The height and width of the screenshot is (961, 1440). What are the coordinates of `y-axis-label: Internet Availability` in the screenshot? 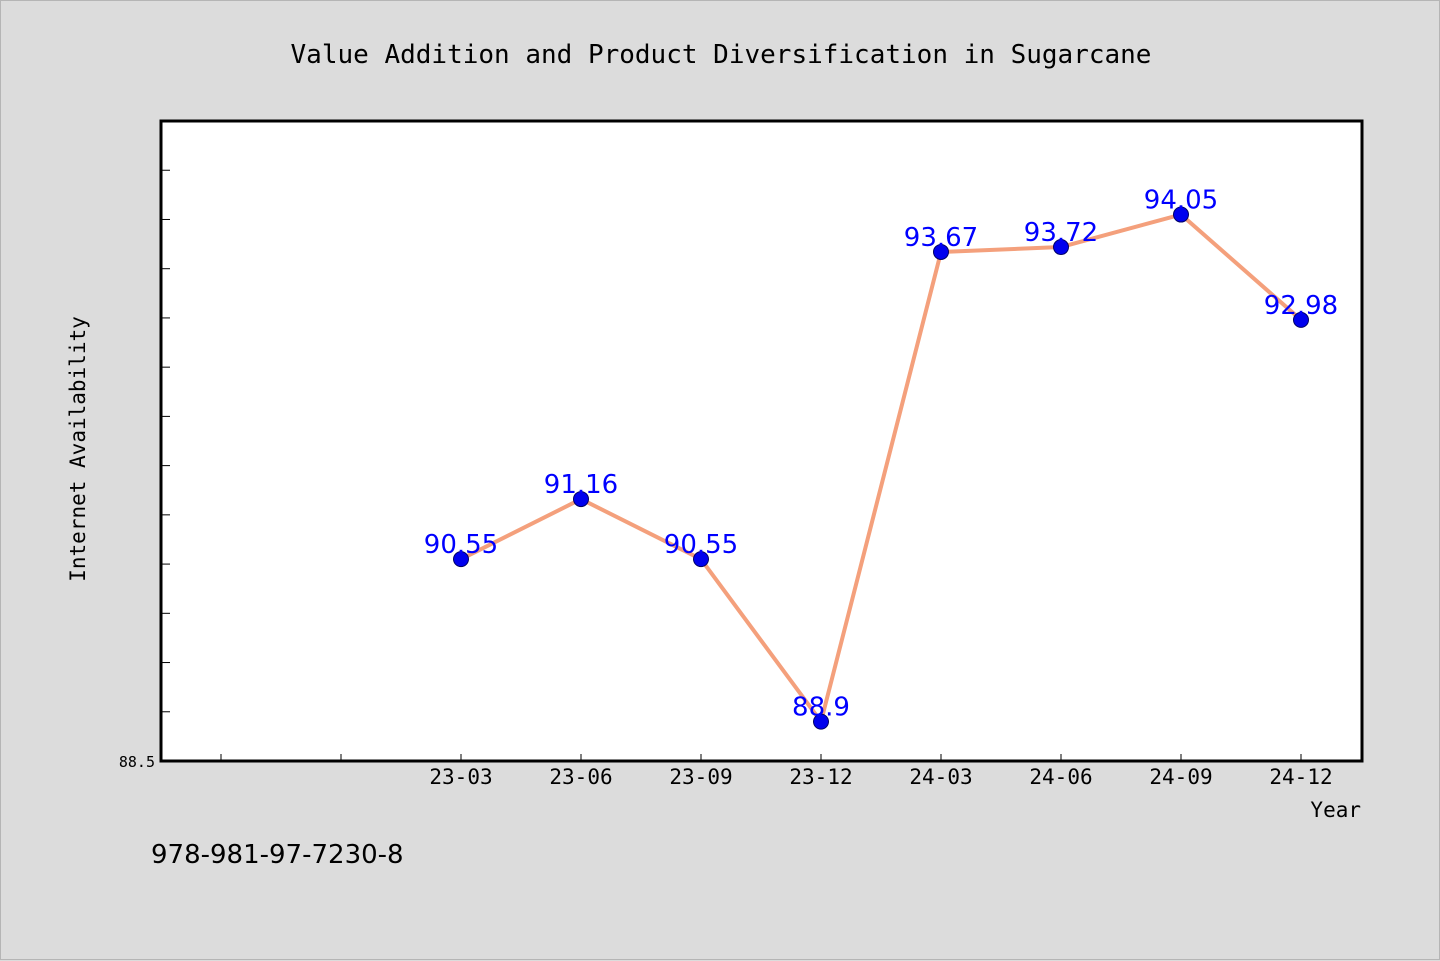 It's located at (78, 449).